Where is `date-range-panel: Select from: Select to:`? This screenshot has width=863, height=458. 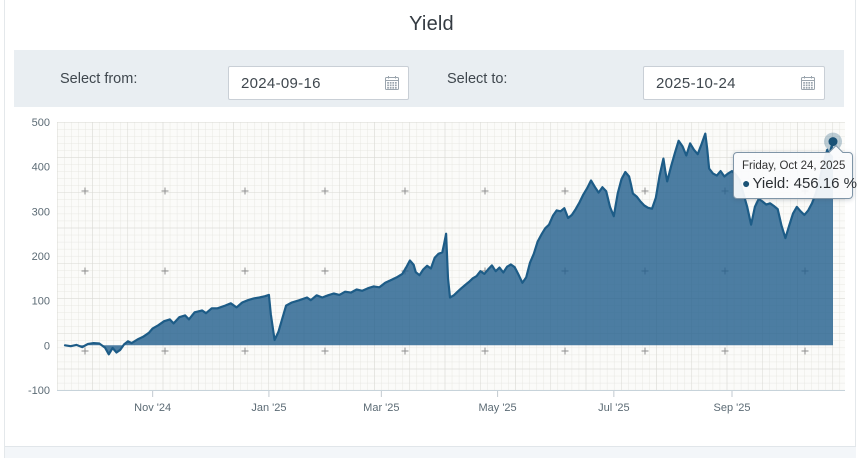 date-range-panel: Select from: Select to: is located at coordinates (429, 78).